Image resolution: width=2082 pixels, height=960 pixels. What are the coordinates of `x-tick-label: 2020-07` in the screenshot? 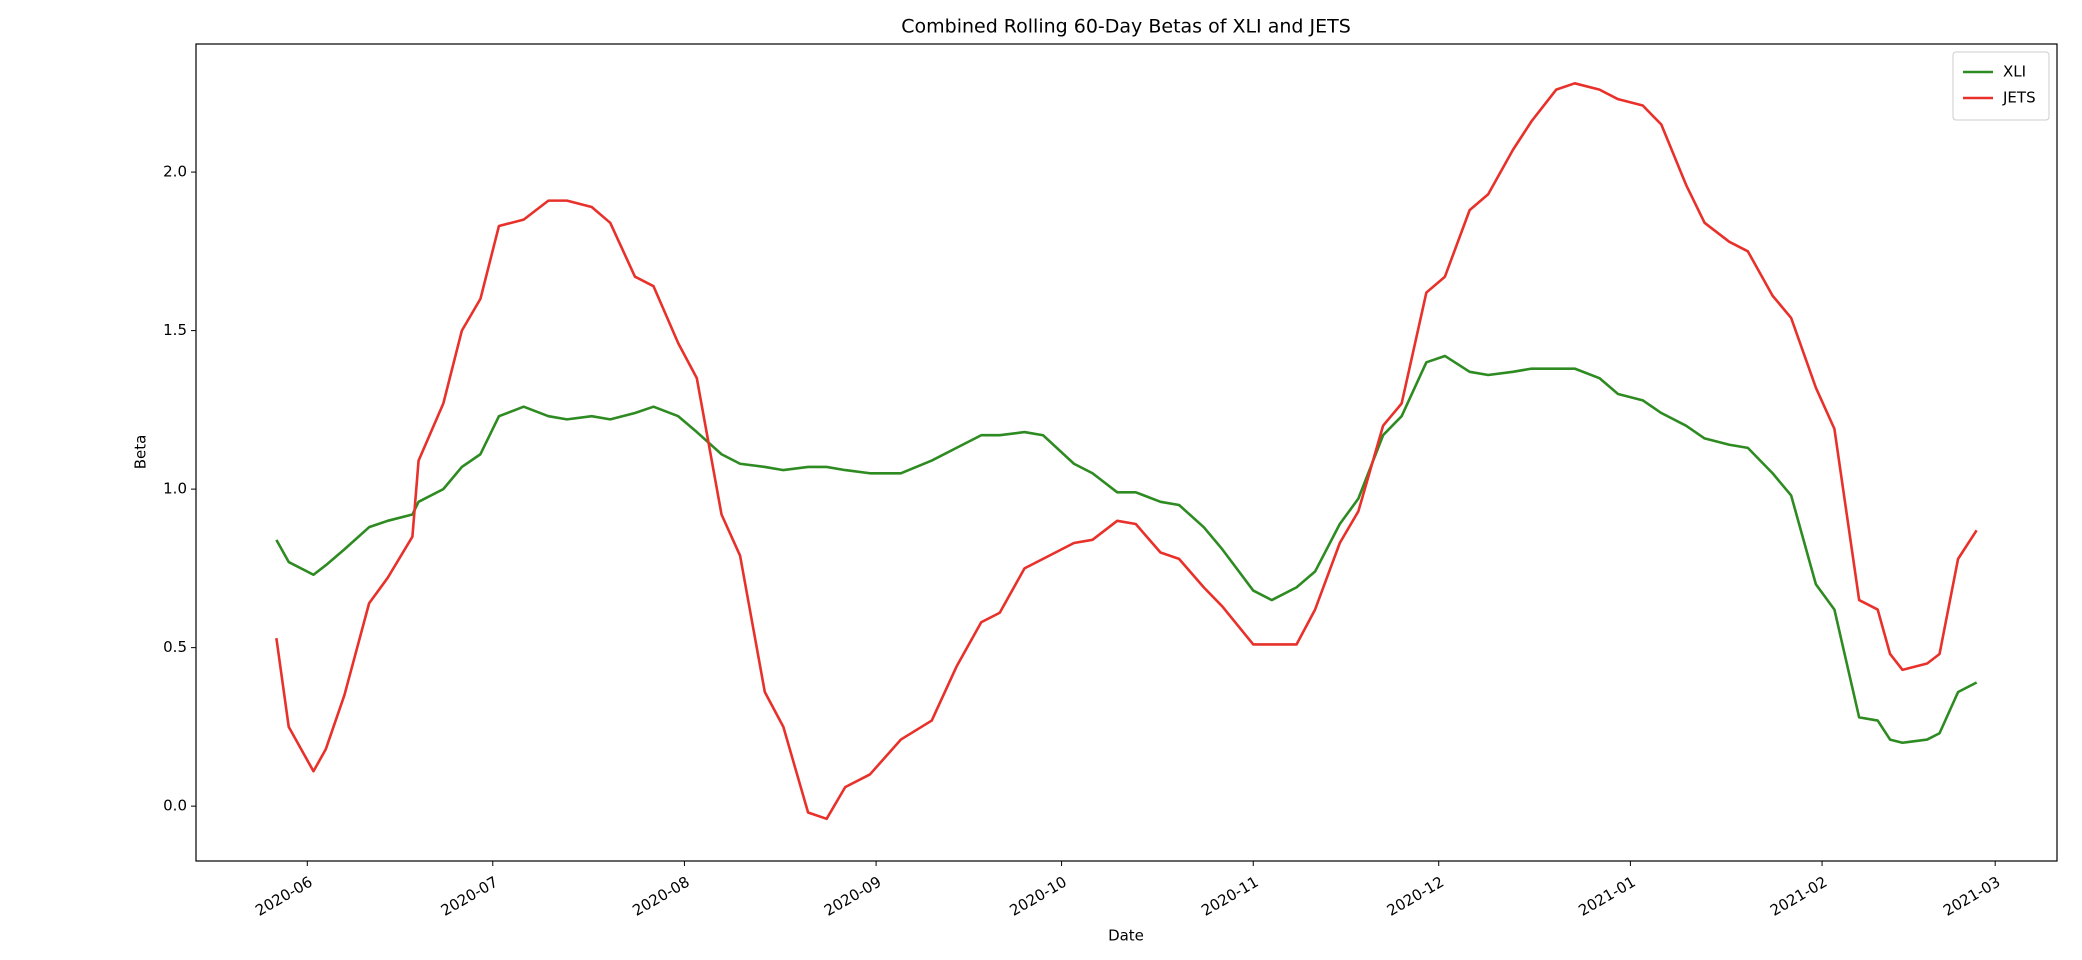 It's located at (469, 896).